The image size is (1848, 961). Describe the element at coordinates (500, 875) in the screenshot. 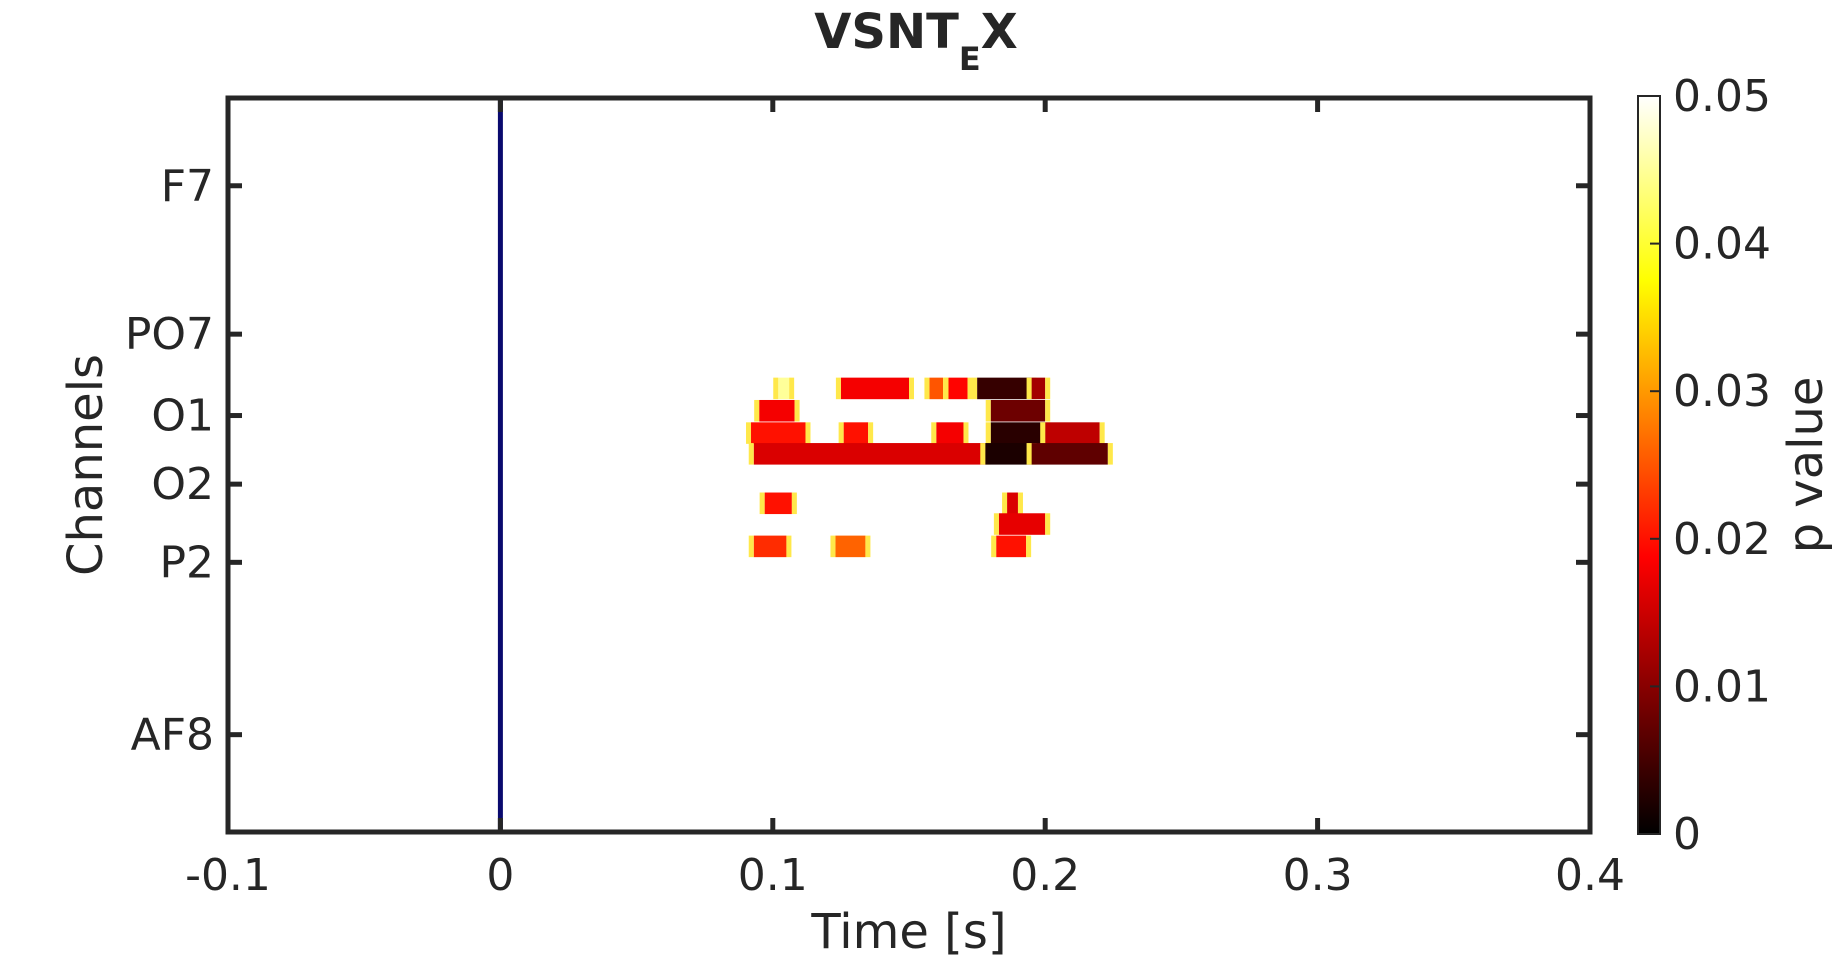

I see `x-tick-label: 0` at that location.